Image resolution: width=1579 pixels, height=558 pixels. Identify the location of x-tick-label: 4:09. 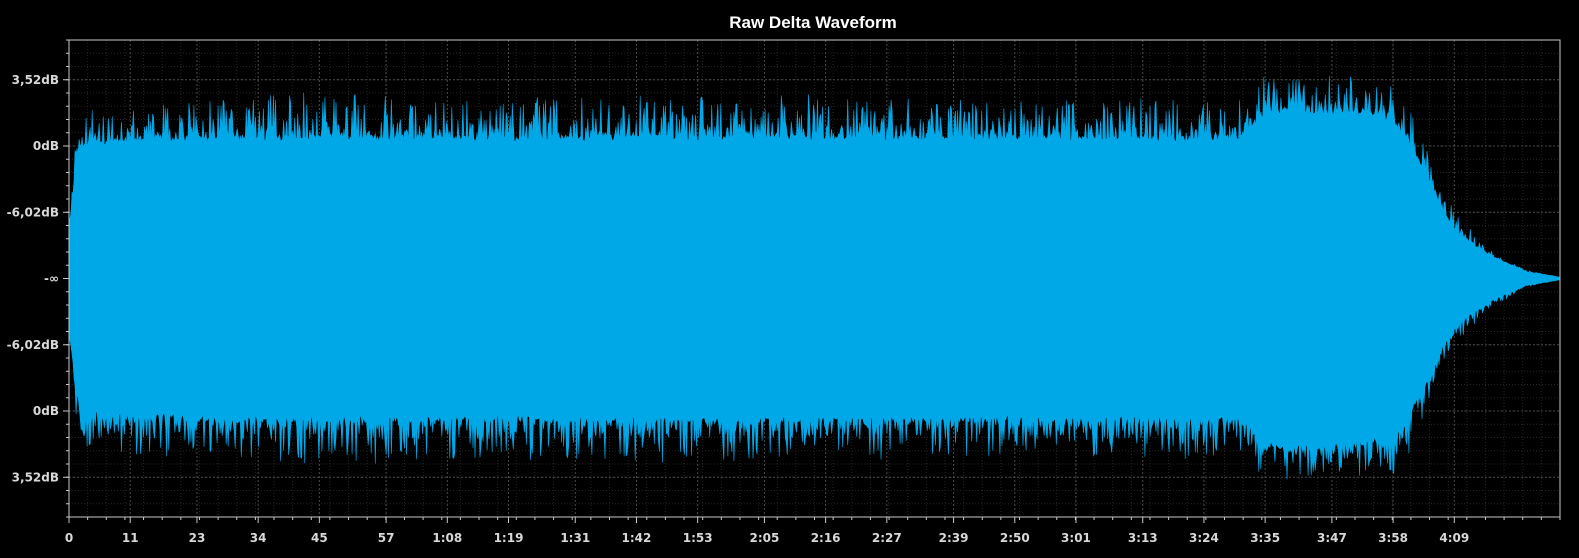
(1454, 538).